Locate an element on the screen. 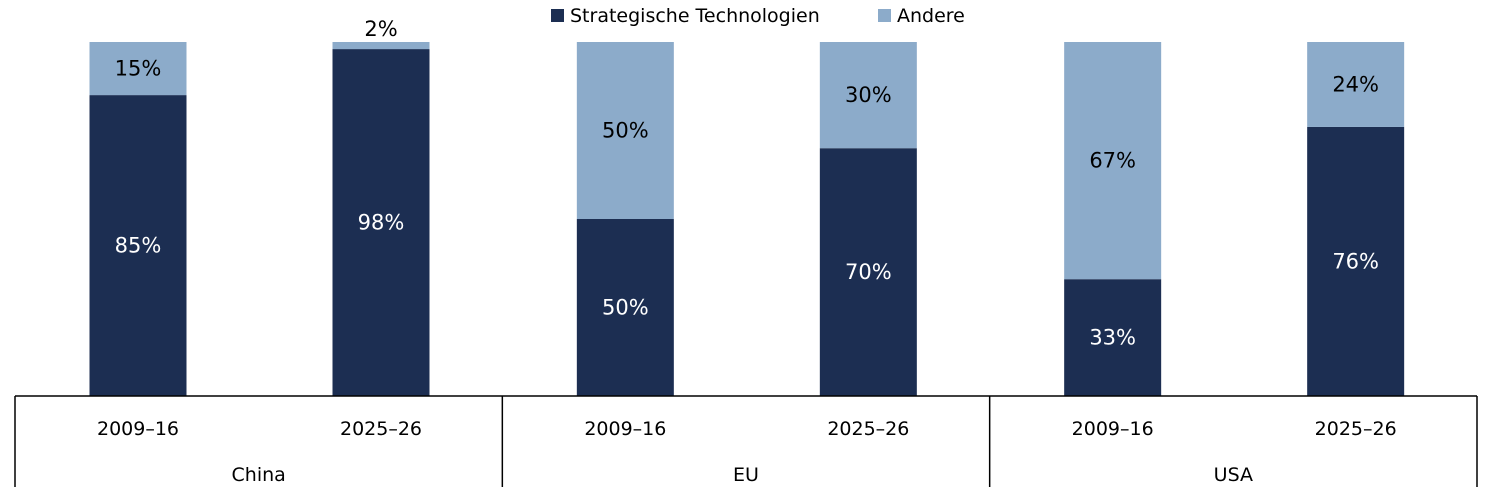 The width and height of the screenshot is (1493, 487). data-label: 33% is located at coordinates (1112, 338).